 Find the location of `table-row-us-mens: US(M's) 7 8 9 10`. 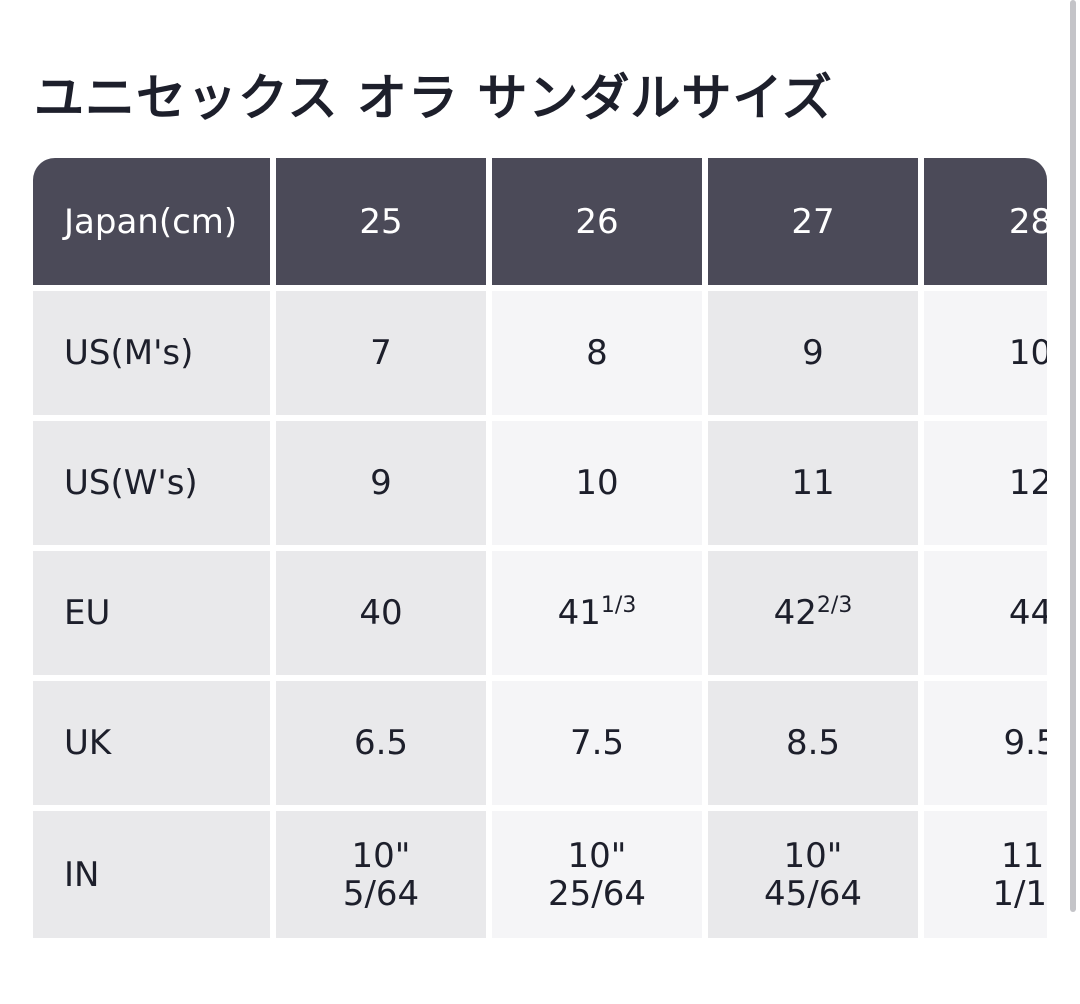

table-row-us-mens: US(M's) 7 8 9 10 is located at coordinates (540, 351).